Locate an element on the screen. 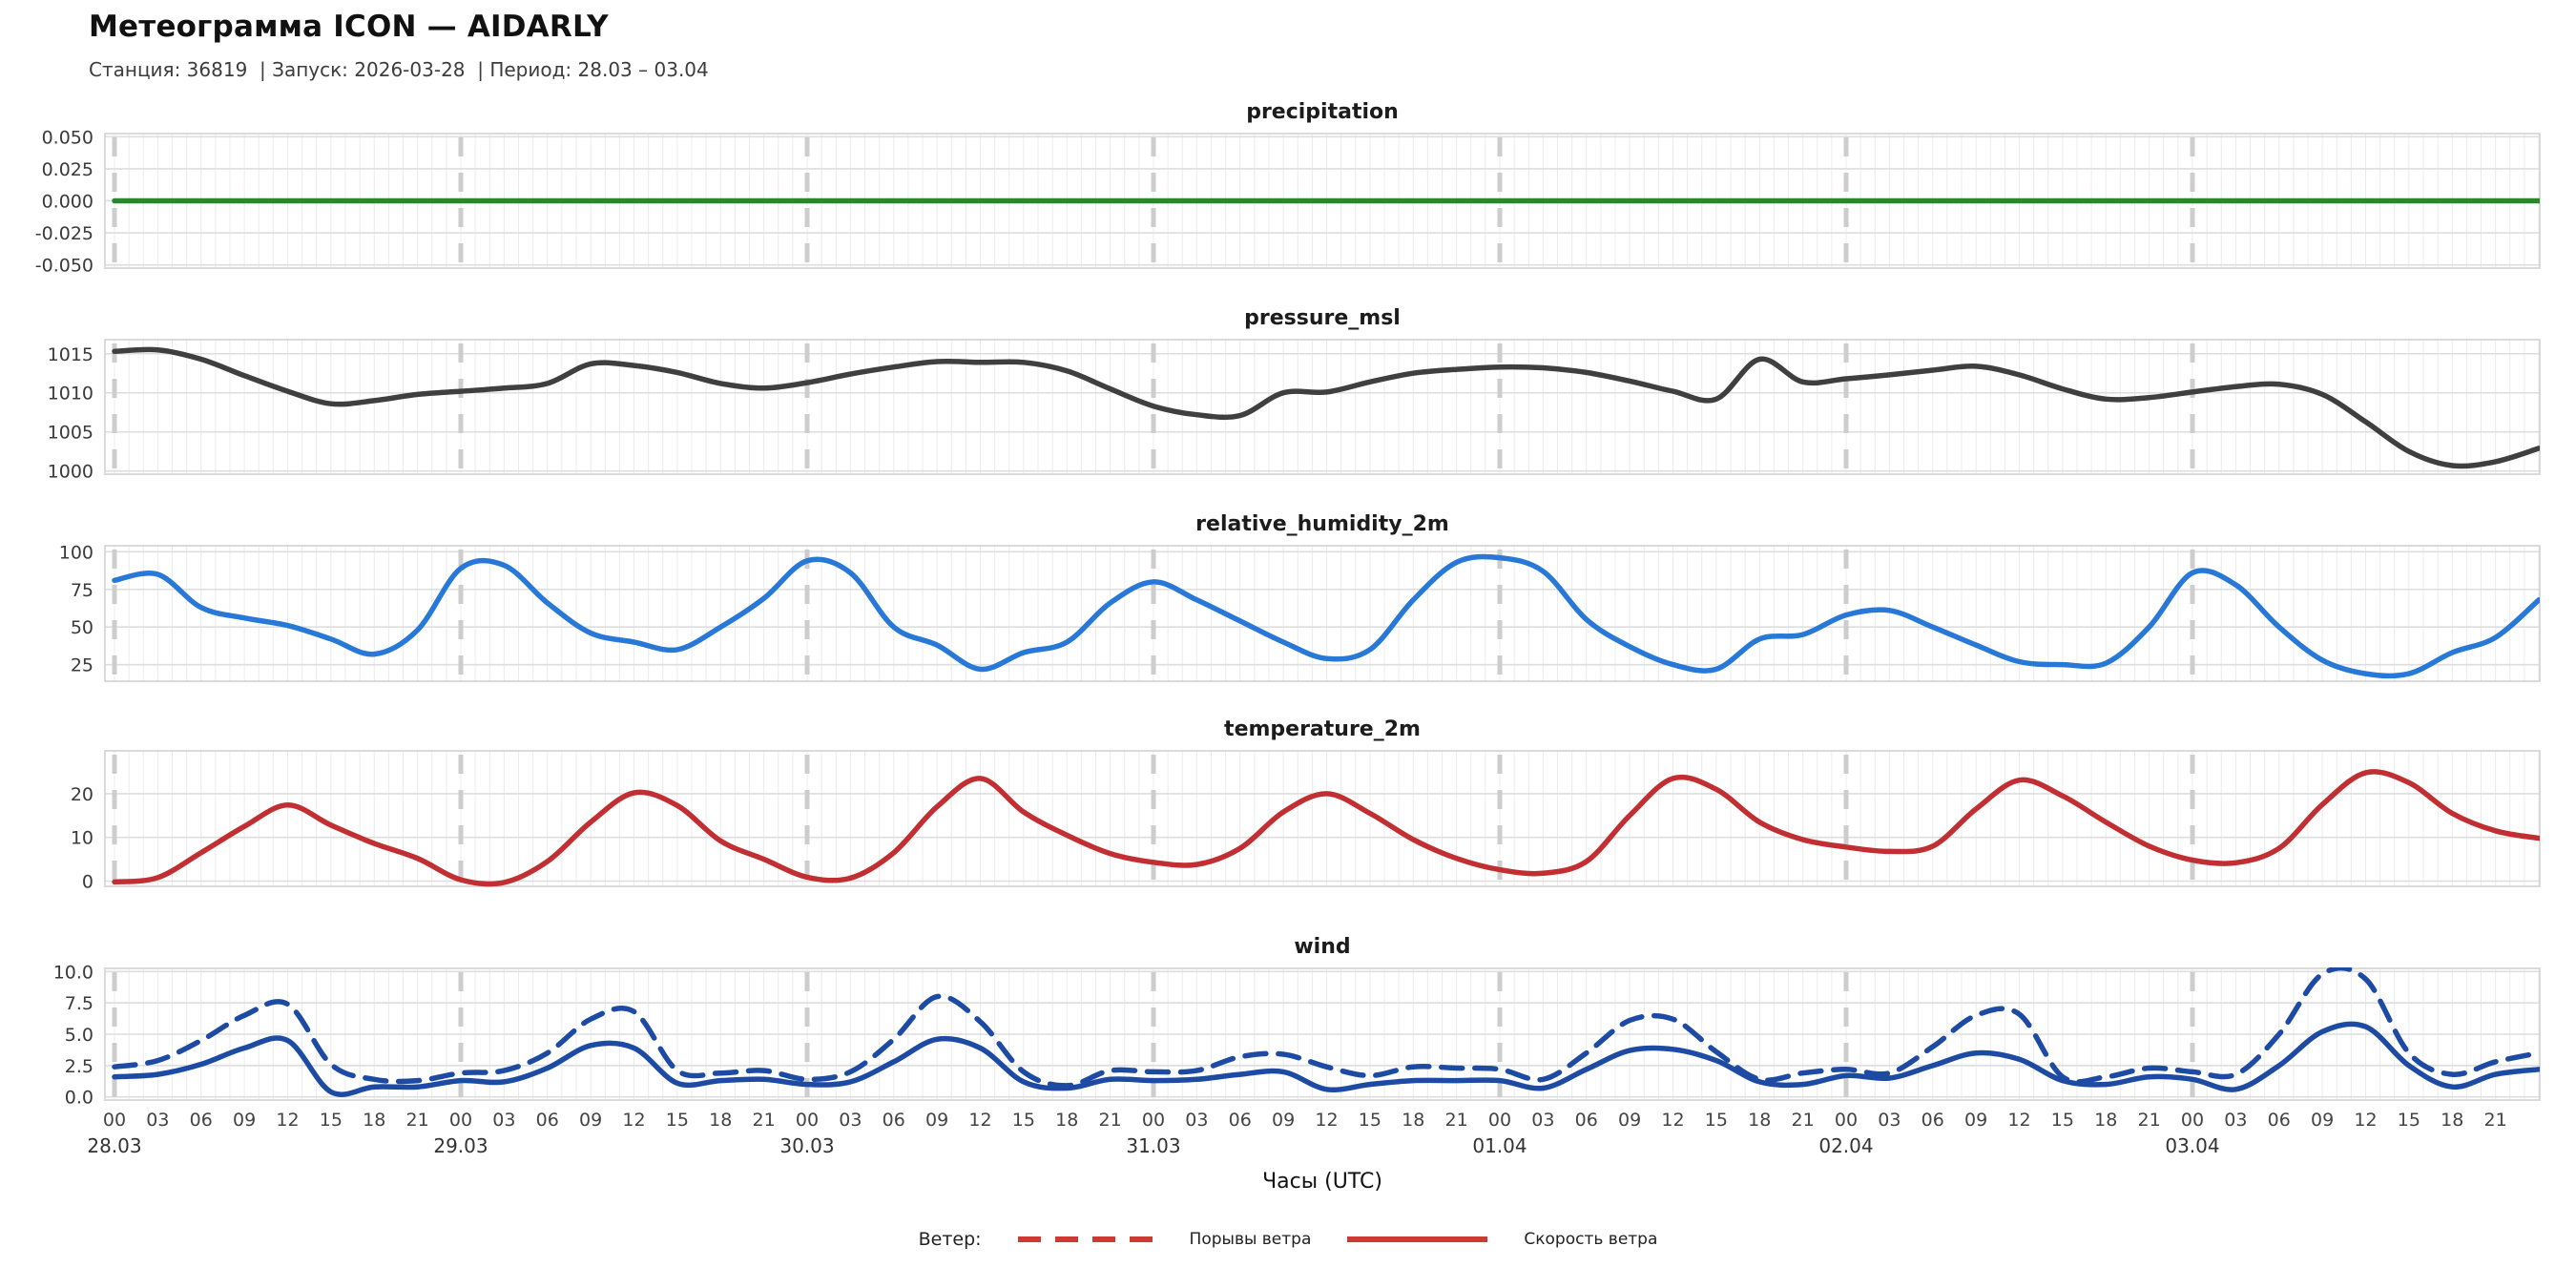 Image resolution: width=2576 pixels, height=1288 pixels. gusts-dashed-swatch is located at coordinates (1085, 1239).